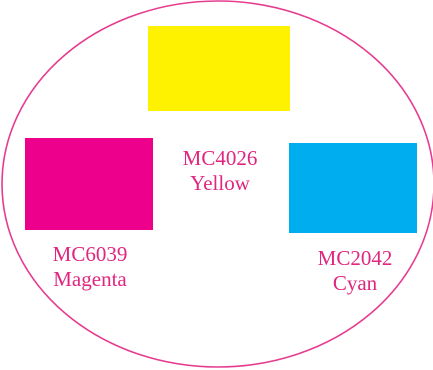  Describe the element at coordinates (220, 183) in the screenshot. I see `color-name: Yellow` at that location.